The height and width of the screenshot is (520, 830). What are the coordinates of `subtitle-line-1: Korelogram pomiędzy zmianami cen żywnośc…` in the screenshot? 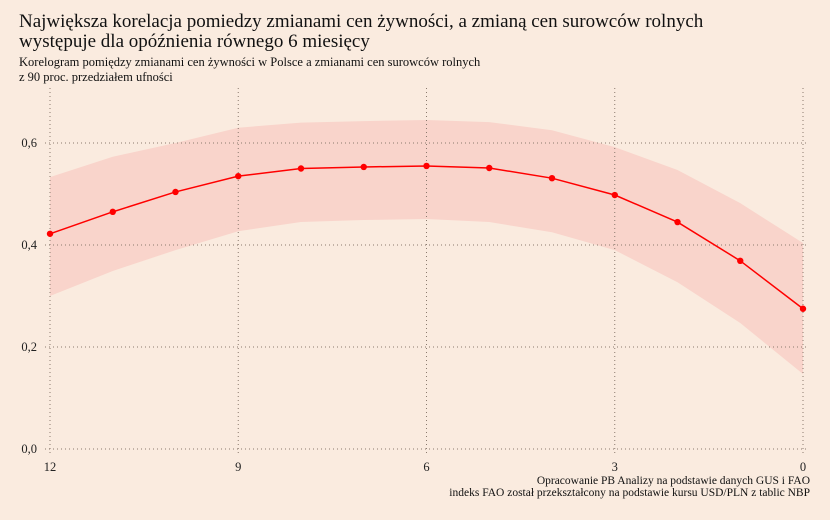 It's located at (250, 62).